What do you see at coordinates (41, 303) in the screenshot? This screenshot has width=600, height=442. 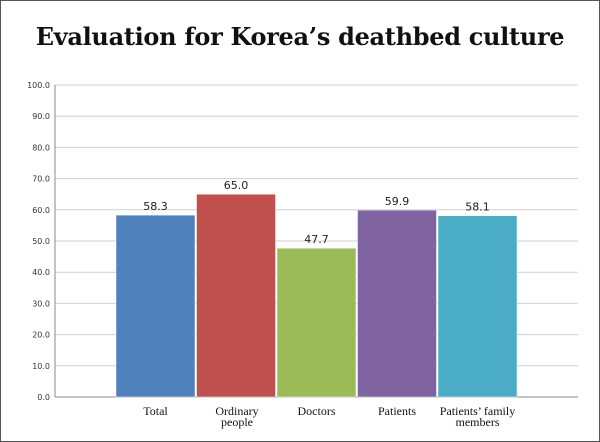 I see `y-tick-label: 30.0` at bounding box center [41, 303].